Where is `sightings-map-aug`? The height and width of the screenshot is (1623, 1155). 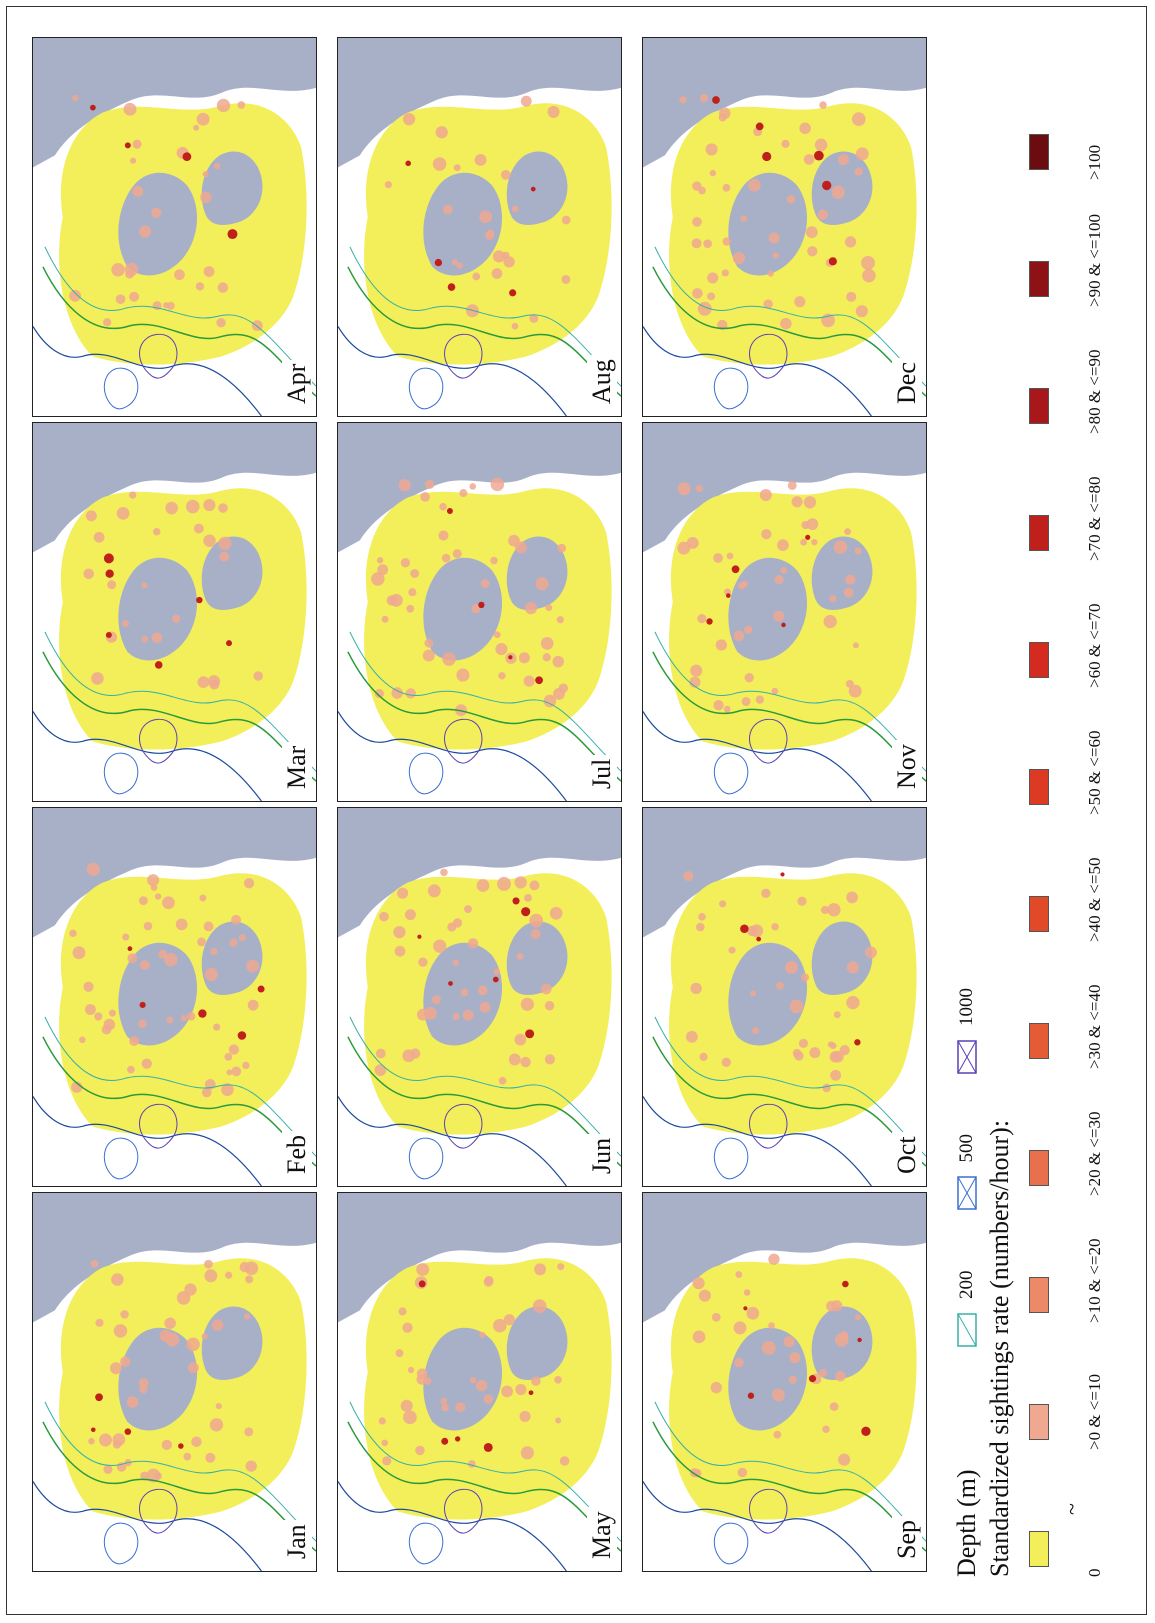
sightings-map-aug is located at coordinates (479, 227).